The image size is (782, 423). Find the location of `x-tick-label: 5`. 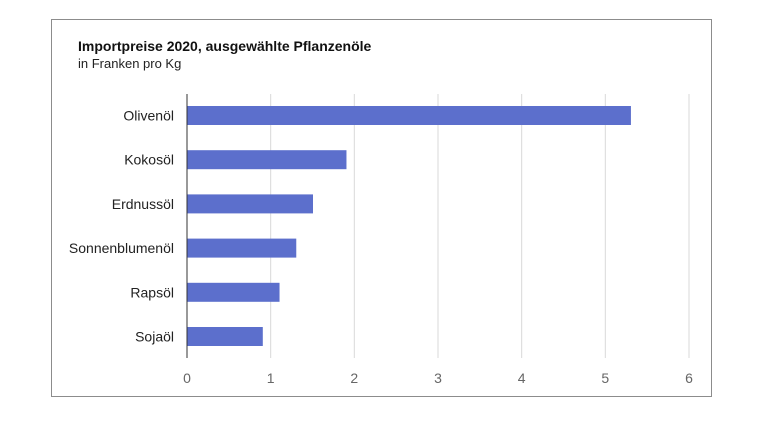

x-tick-label: 5 is located at coordinates (605, 378).